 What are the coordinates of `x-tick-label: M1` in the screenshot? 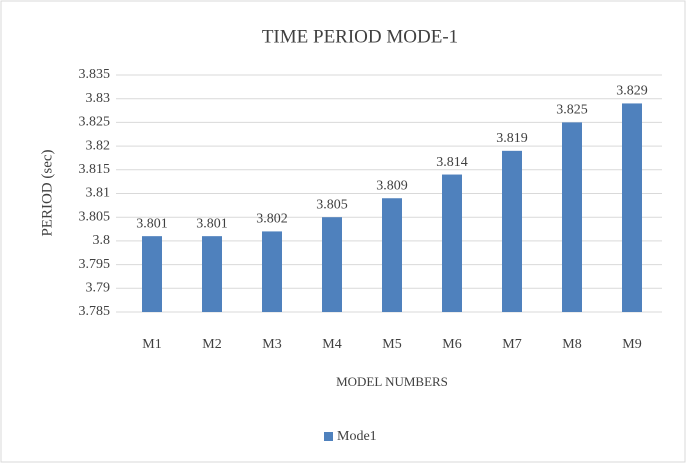 It's located at (151, 344).